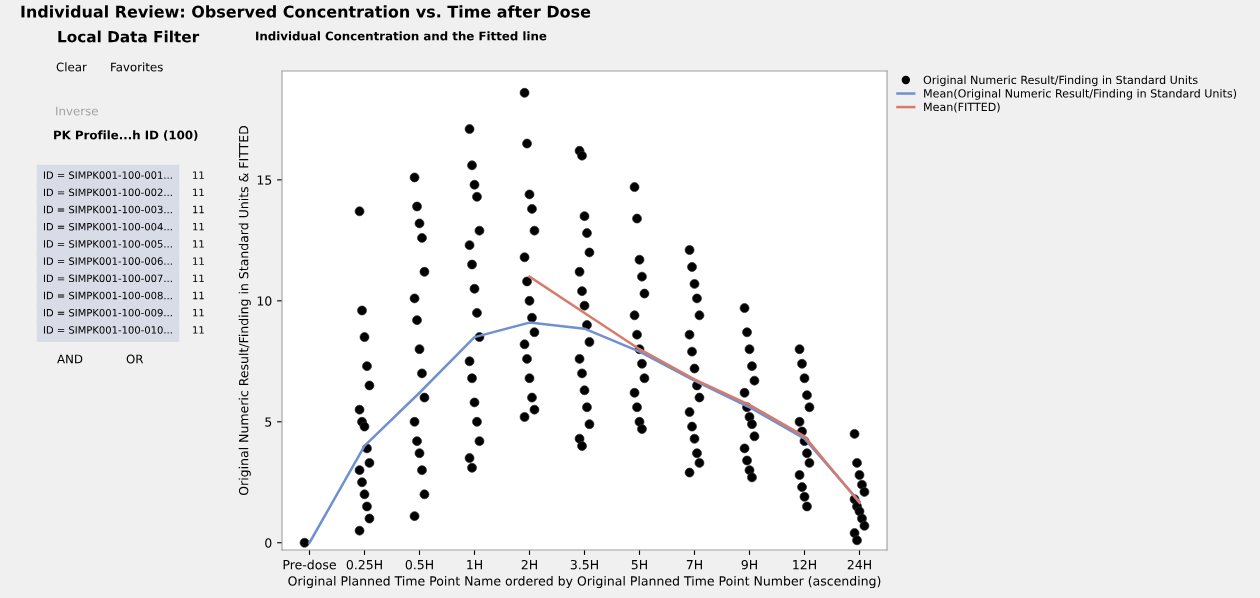 The width and height of the screenshot is (1260, 598). I want to click on x-tick-label: 5H, so click(639, 565).